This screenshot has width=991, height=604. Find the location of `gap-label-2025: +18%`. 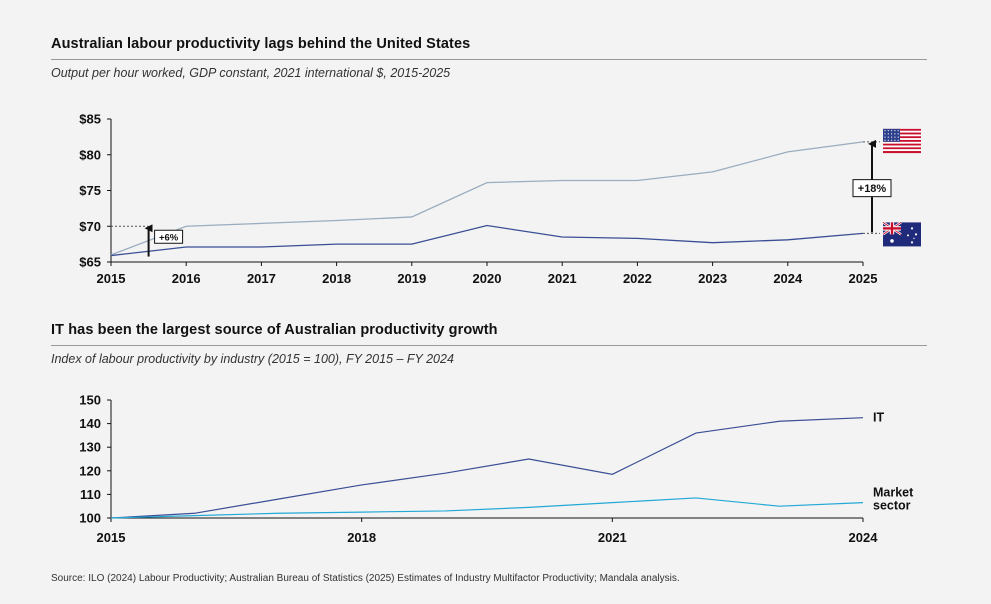

gap-label-2025: +18% is located at coordinates (872, 189).